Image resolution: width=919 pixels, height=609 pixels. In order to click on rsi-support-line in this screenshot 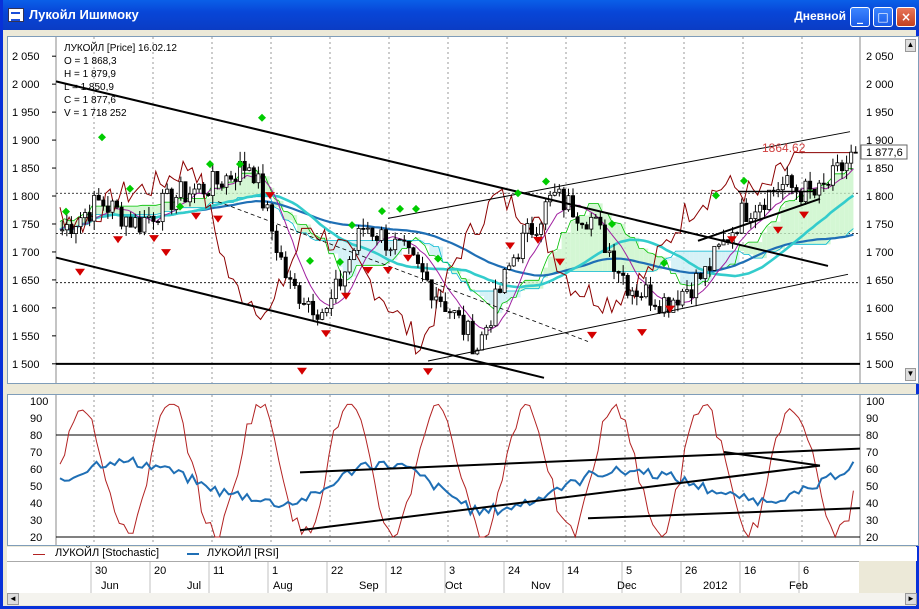, I will do `click(560, 498)`.